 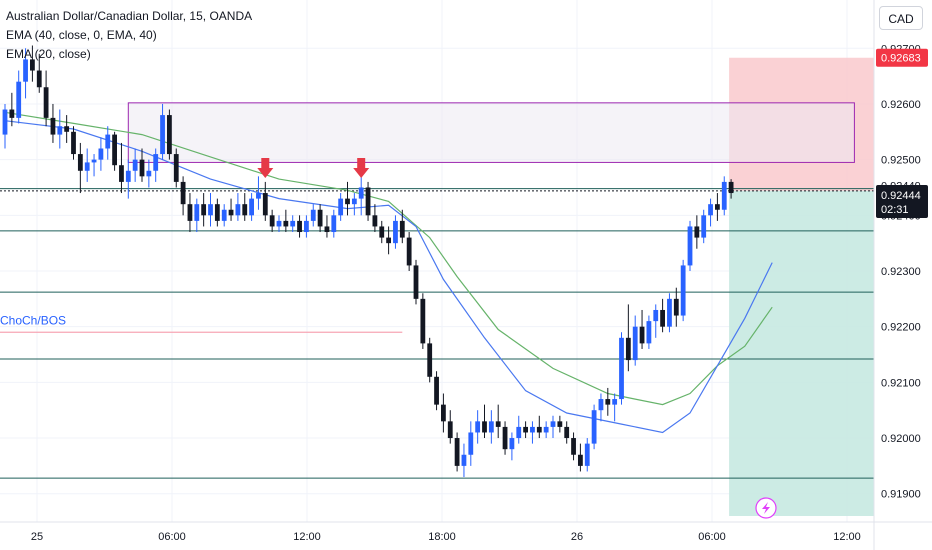 I want to click on supply-zone-box, so click(x=491, y=132).